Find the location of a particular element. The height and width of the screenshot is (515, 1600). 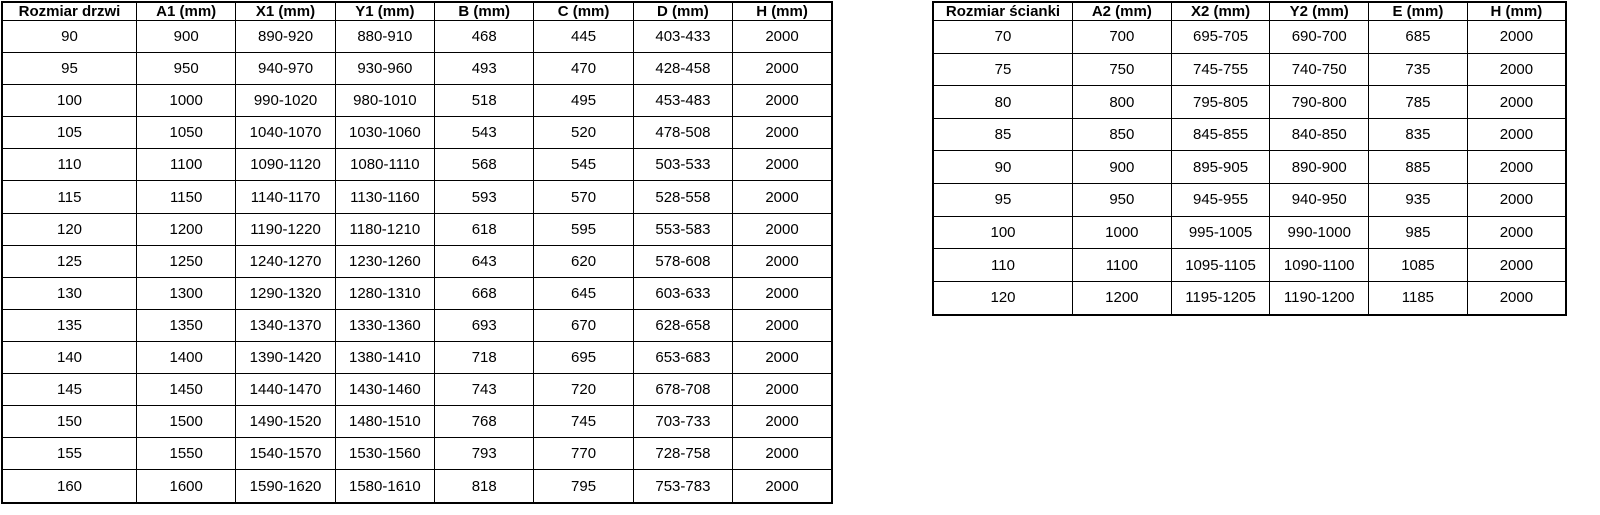

table-cell: 980-1010 is located at coordinates (385, 101).